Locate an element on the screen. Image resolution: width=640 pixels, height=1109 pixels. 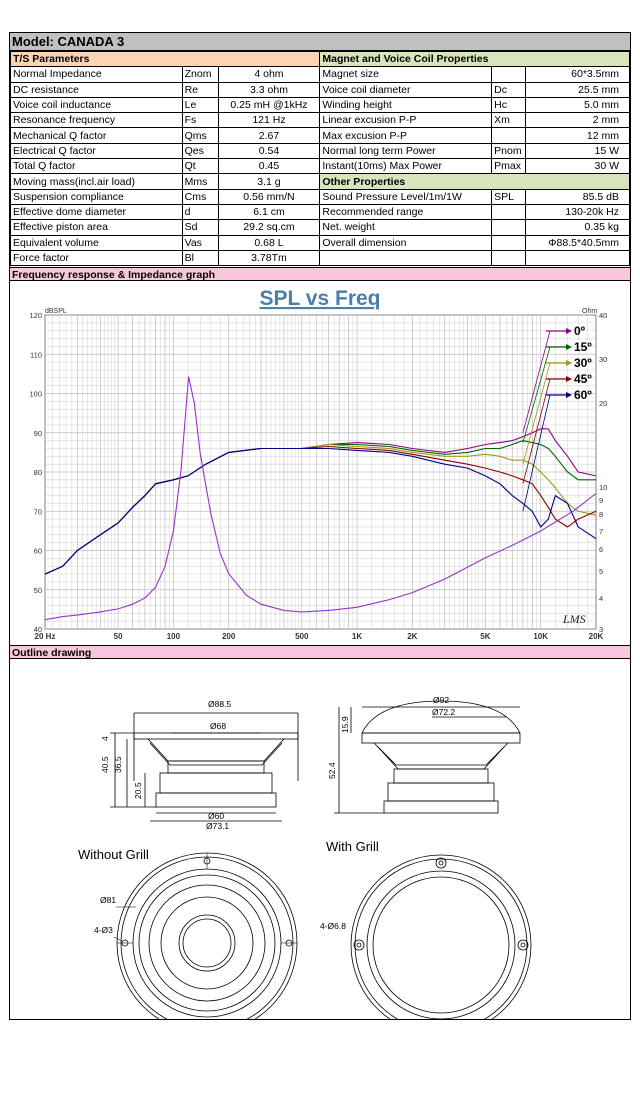
param-name: Sound Pressure Level/1m/1W is located at coordinates (406, 196).